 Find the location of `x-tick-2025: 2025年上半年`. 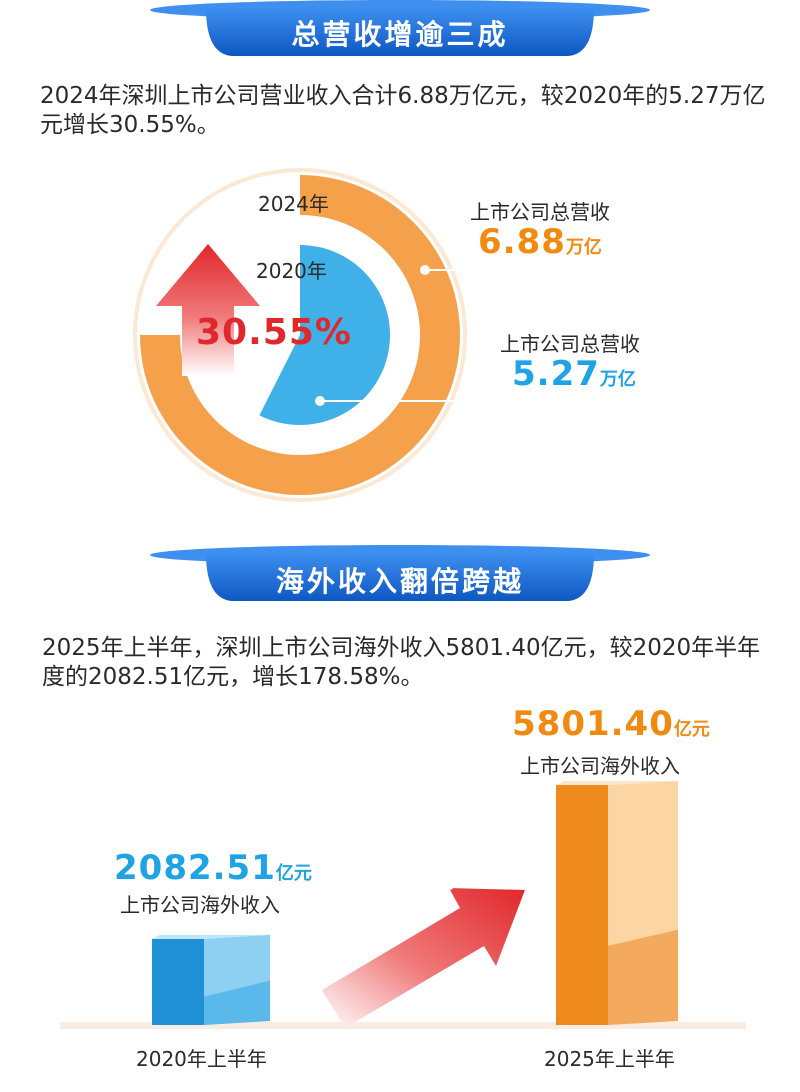

x-tick-2025: 2025年上半年 is located at coordinates (609, 1059).